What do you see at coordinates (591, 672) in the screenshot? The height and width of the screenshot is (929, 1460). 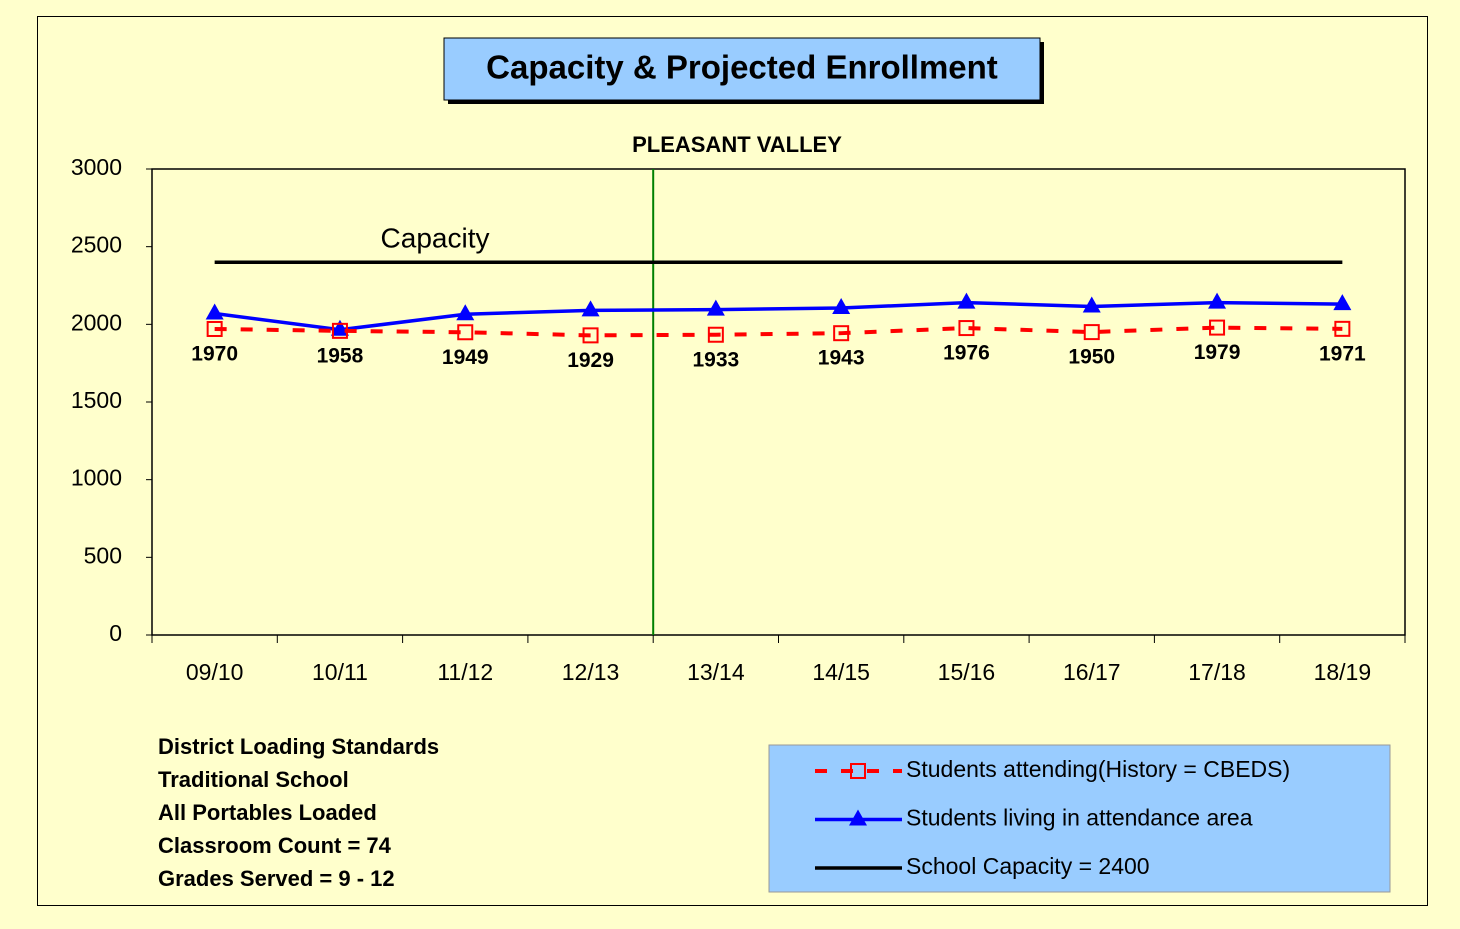 I see `x-tick-label: 12/13` at bounding box center [591, 672].